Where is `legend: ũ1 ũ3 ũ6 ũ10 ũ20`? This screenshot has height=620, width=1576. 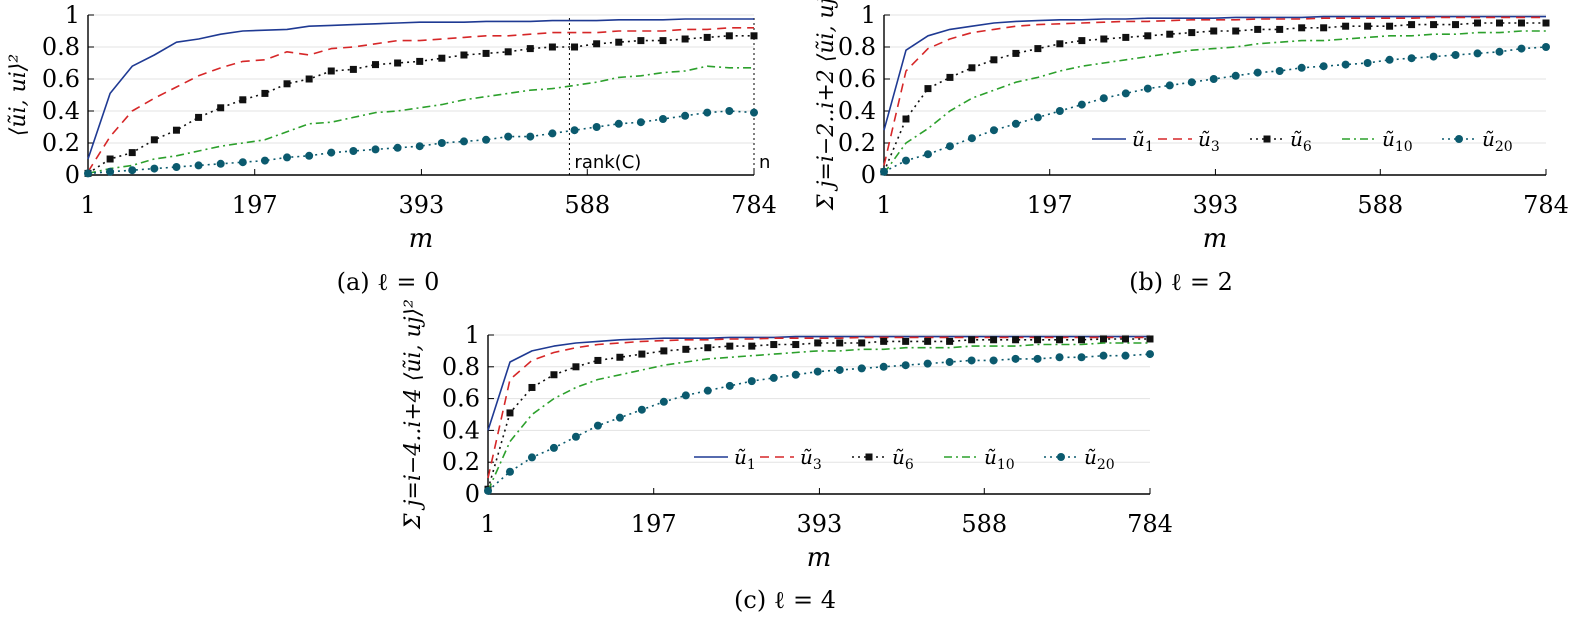 legend: ũ1 ũ3 ũ6 ũ10 ũ20 is located at coordinates (904, 459).